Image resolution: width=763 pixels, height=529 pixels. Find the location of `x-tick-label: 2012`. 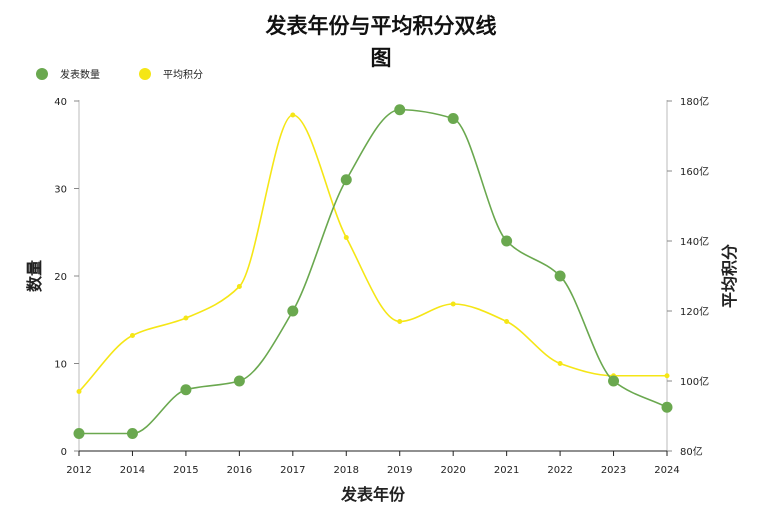

x-tick-label: 2012 is located at coordinates (78, 470).